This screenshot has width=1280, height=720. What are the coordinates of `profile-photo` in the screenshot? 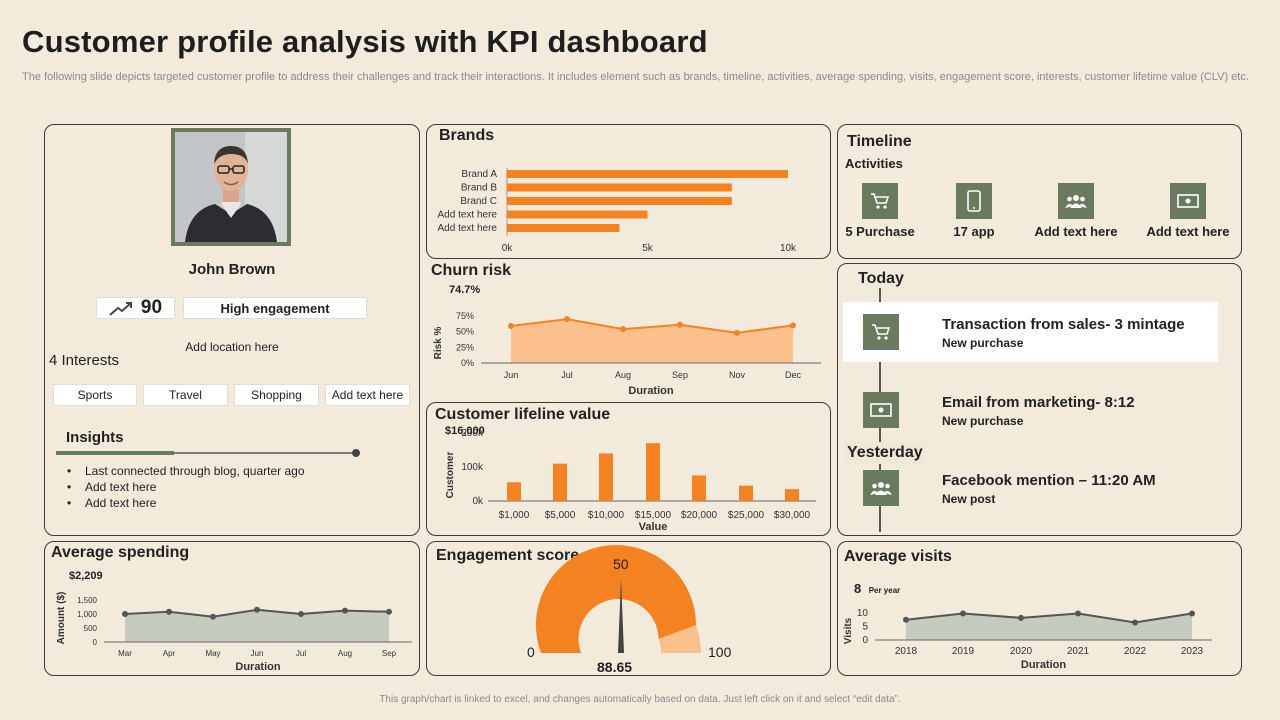 It's located at (231, 187).